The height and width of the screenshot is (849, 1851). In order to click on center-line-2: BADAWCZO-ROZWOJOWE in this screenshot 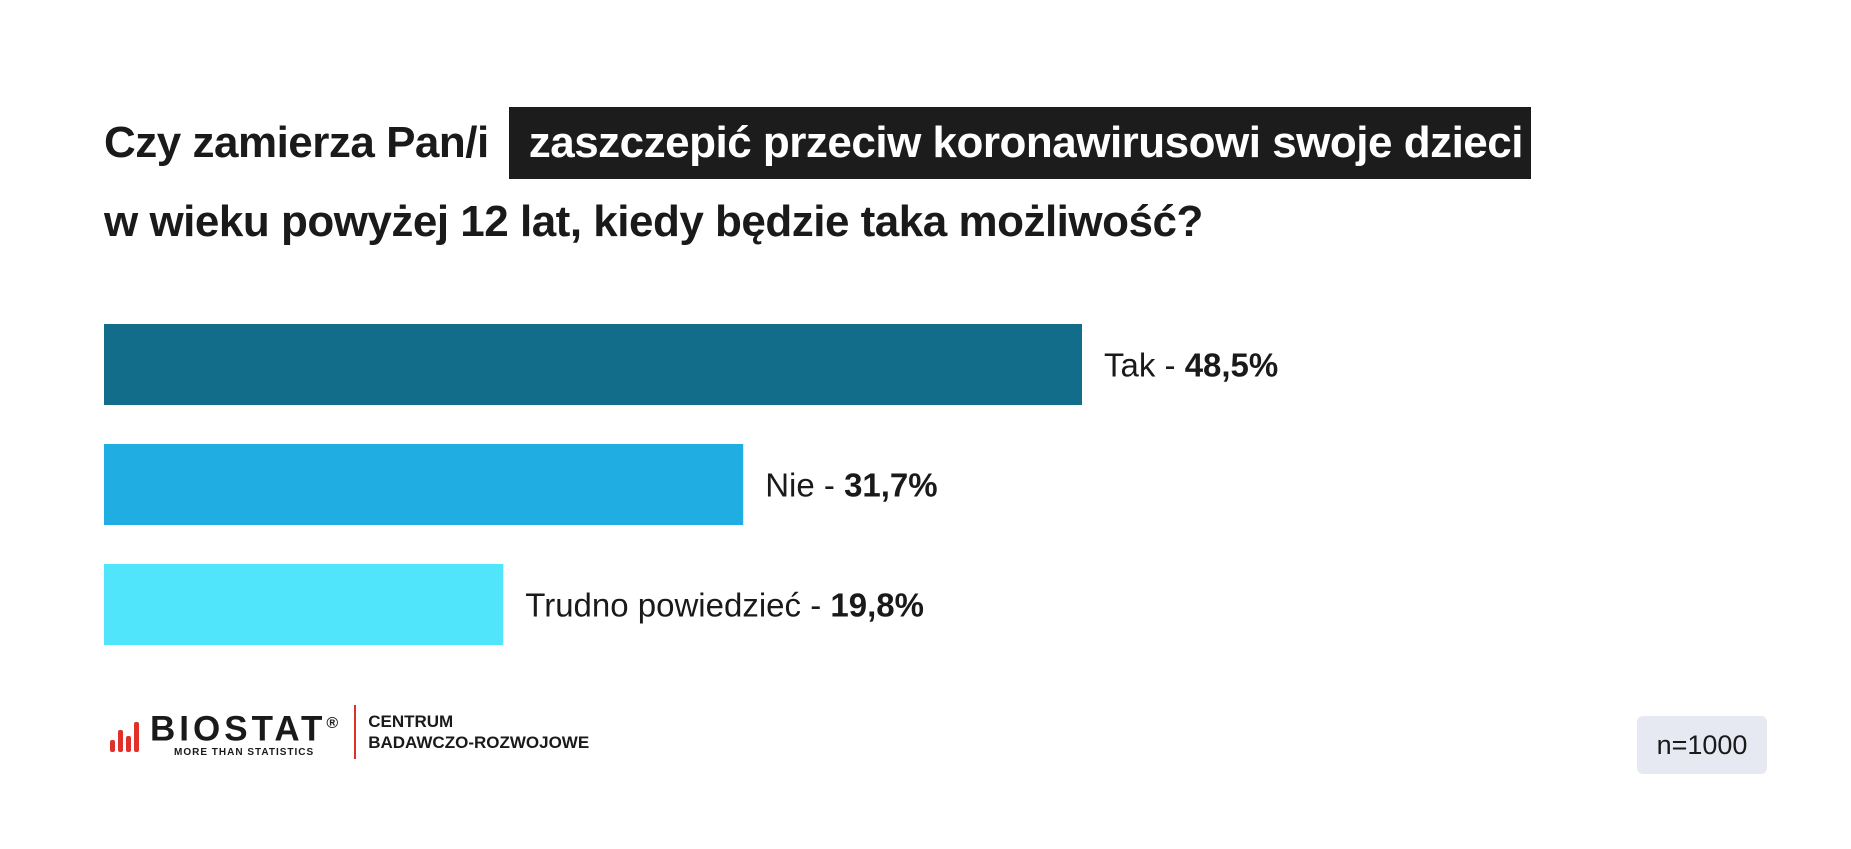, I will do `click(479, 742)`.